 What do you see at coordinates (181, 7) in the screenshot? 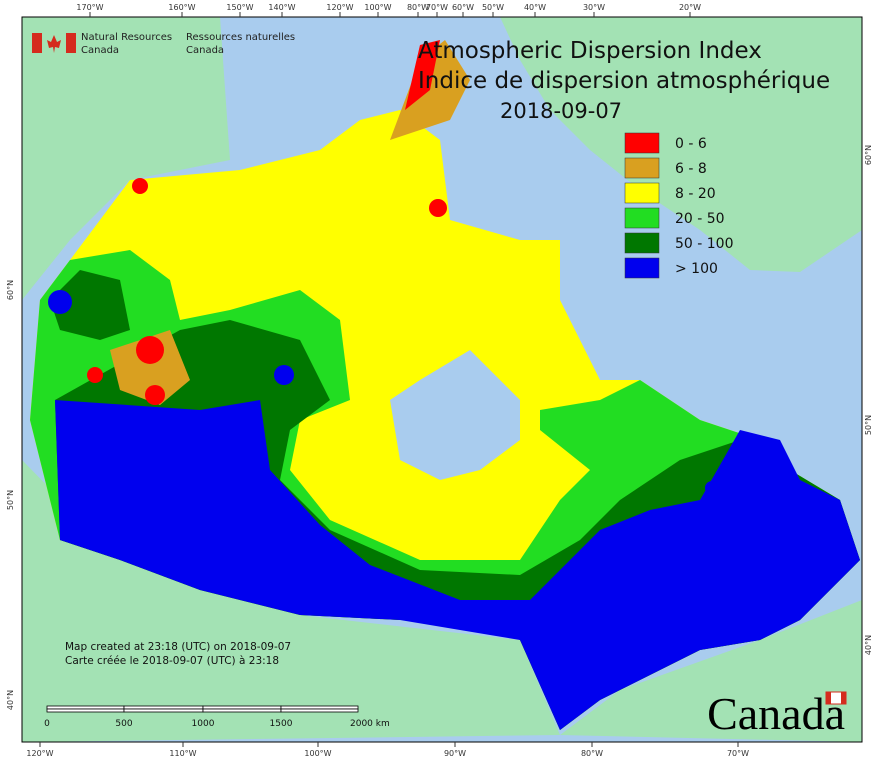
I see `top-label: 160°W` at bounding box center [181, 7].